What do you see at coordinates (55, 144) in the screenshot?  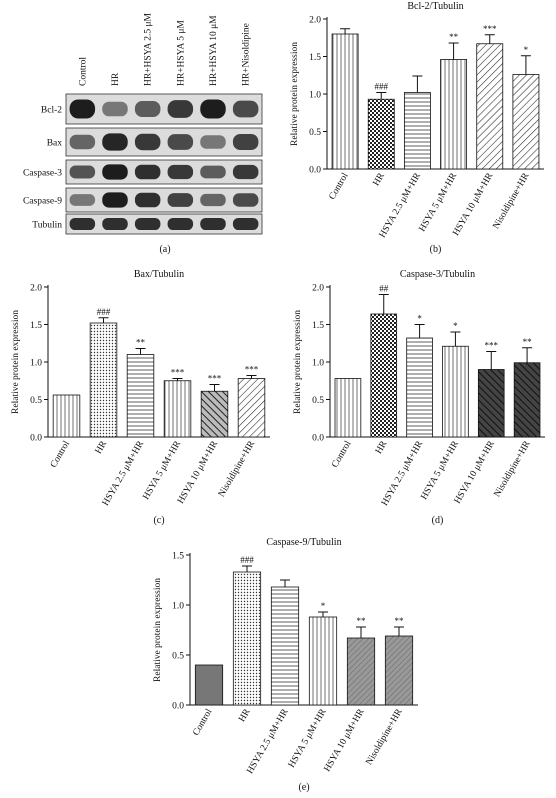 I see `blot-row-label: Bax` at bounding box center [55, 144].